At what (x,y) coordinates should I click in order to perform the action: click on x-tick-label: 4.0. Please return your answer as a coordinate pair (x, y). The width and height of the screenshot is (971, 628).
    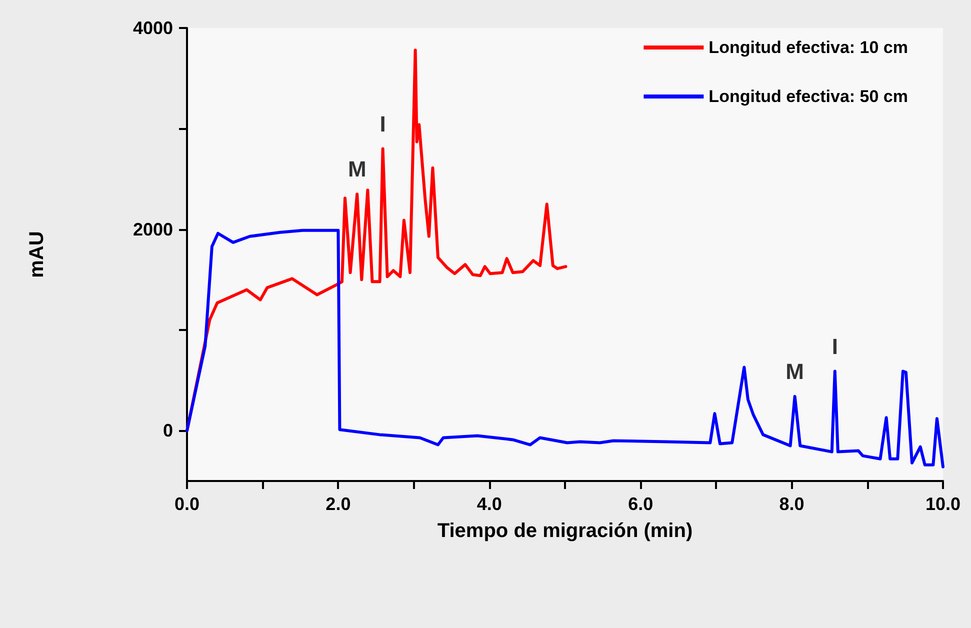
    Looking at the image, I should click on (489, 504).